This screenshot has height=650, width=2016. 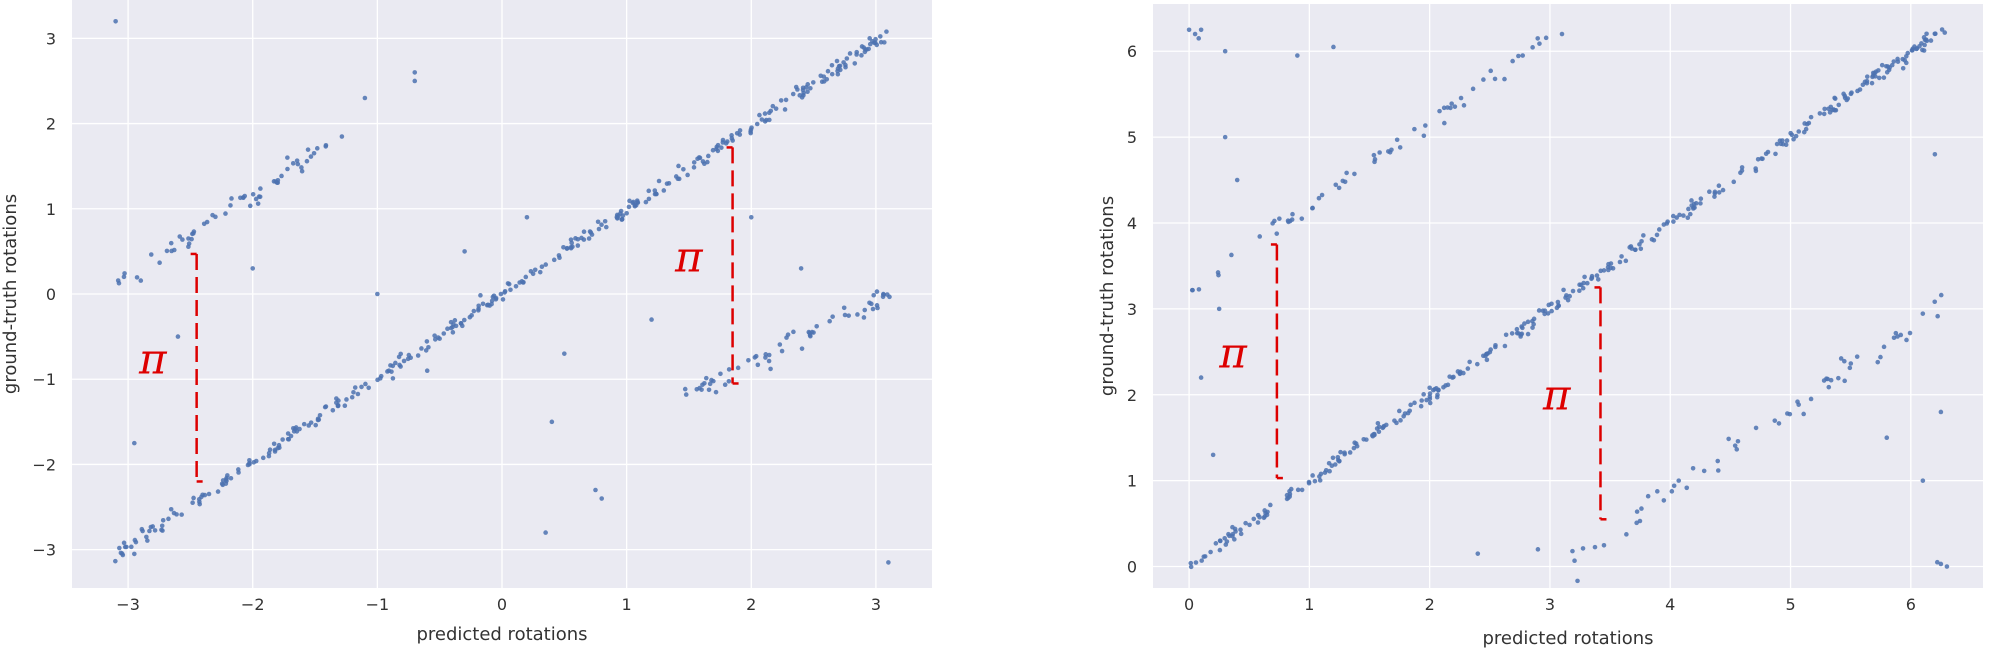 I want to click on annotation-label: π, so click(x=689, y=256).